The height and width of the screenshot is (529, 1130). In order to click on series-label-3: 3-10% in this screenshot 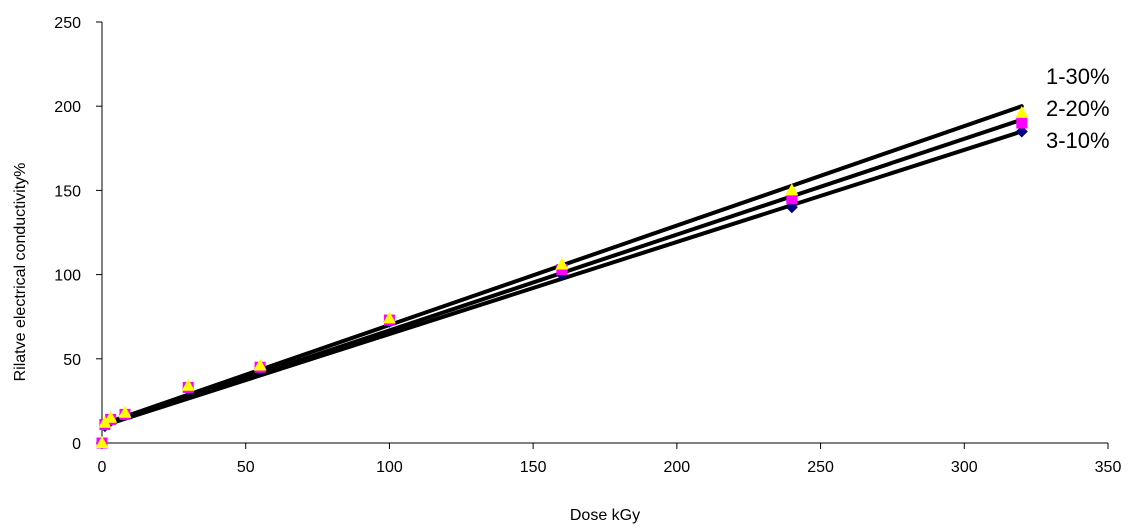, I will do `click(1078, 140)`.